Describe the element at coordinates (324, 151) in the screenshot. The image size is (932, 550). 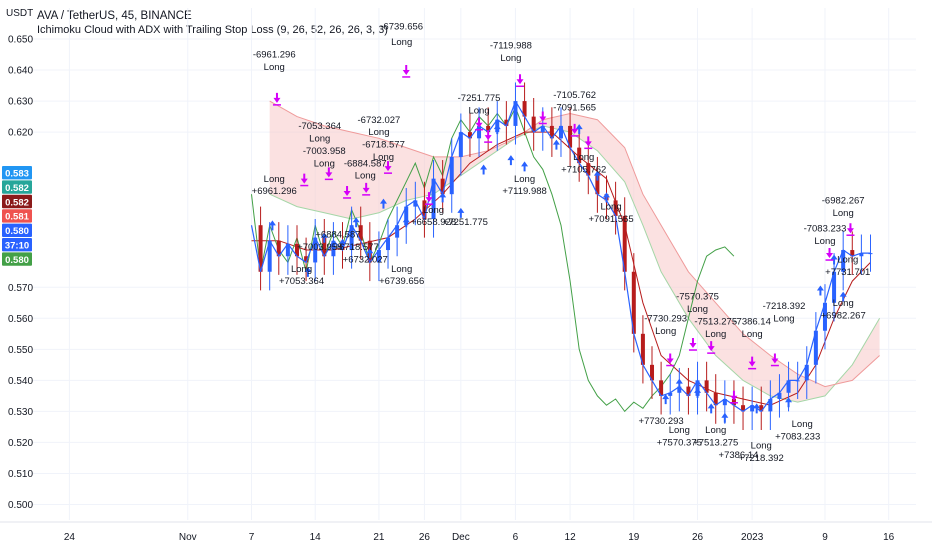
I see `trade-annotation: -7003.958` at that location.